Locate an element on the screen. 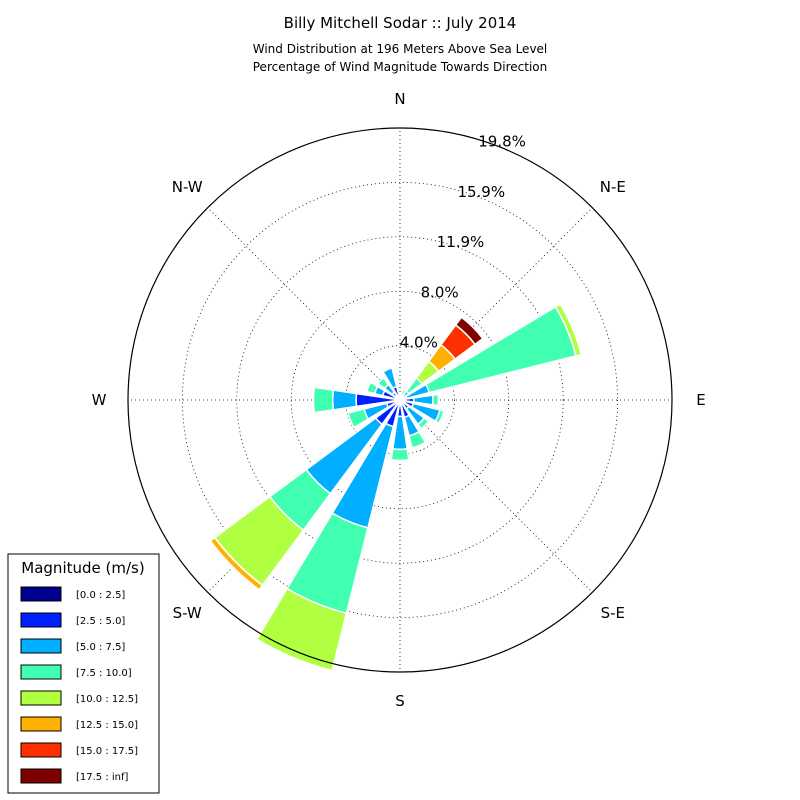 This screenshot has width=800, height=800. compass-label: S-W is located at coordinates (187, 613).